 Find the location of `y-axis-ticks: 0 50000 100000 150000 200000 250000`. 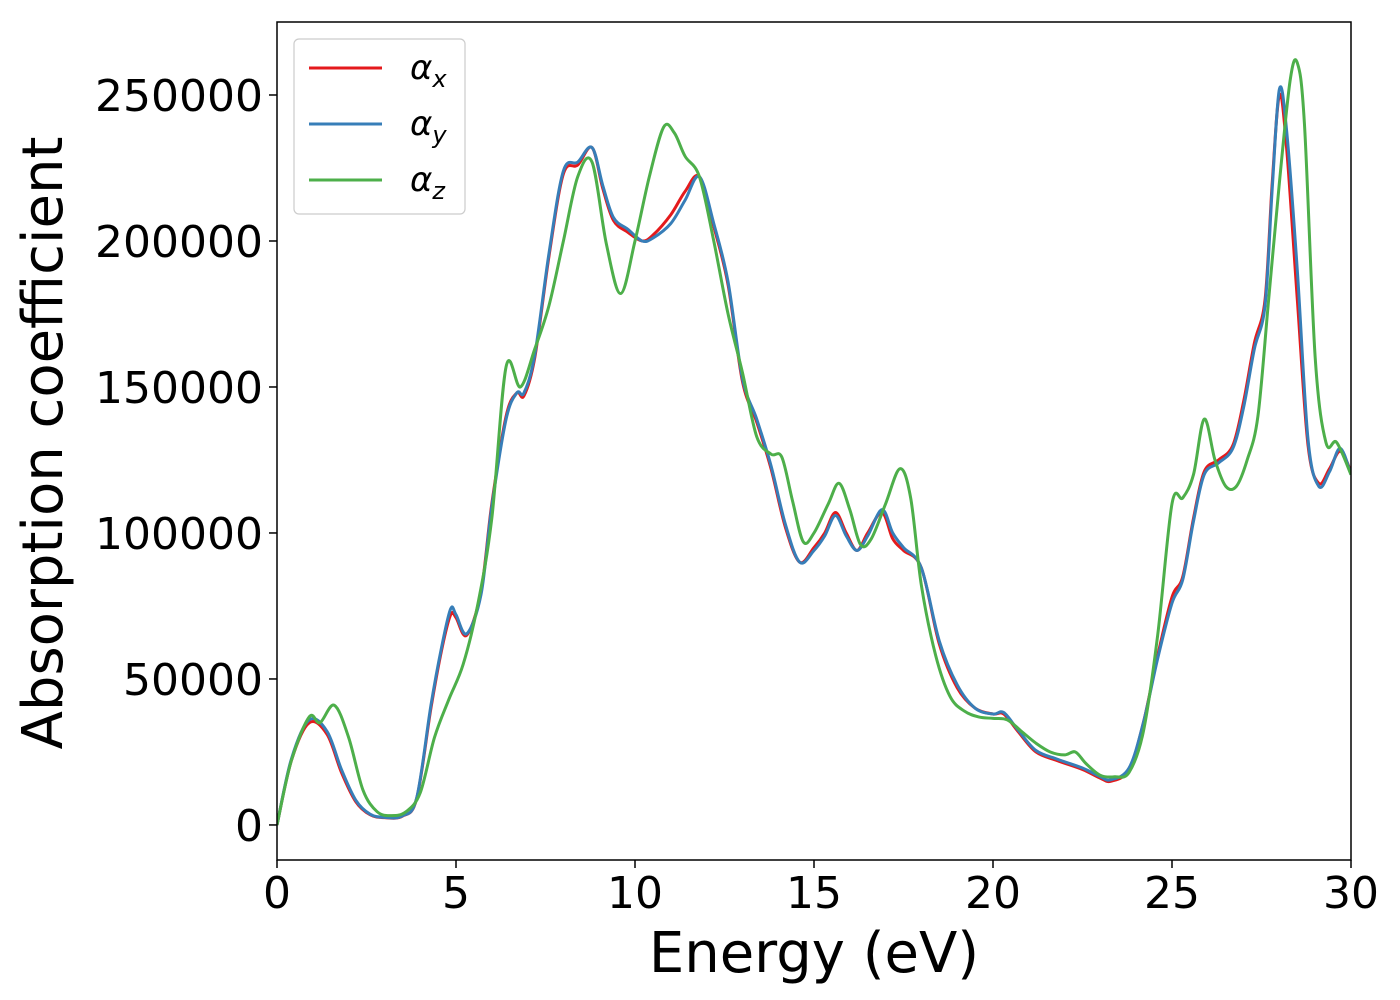

y-axis-ticks: 0 50000 100000 150000 200000 250000 is located at coordinates (186, 461).